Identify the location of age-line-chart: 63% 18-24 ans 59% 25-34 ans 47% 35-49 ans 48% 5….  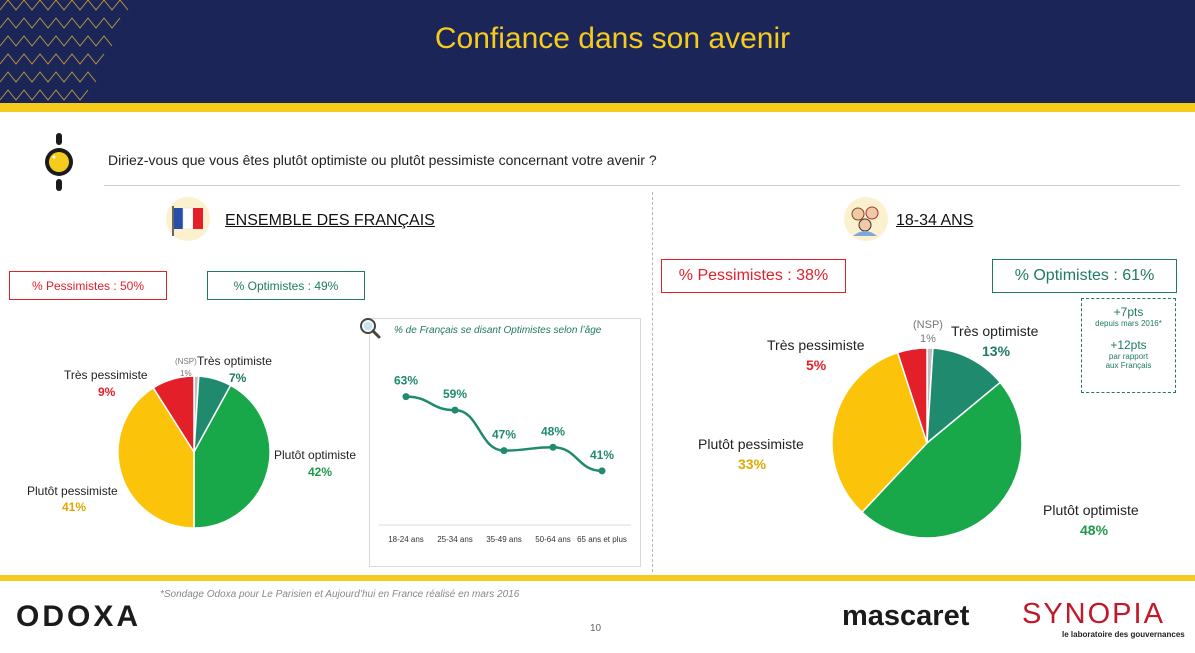
(505, 459).